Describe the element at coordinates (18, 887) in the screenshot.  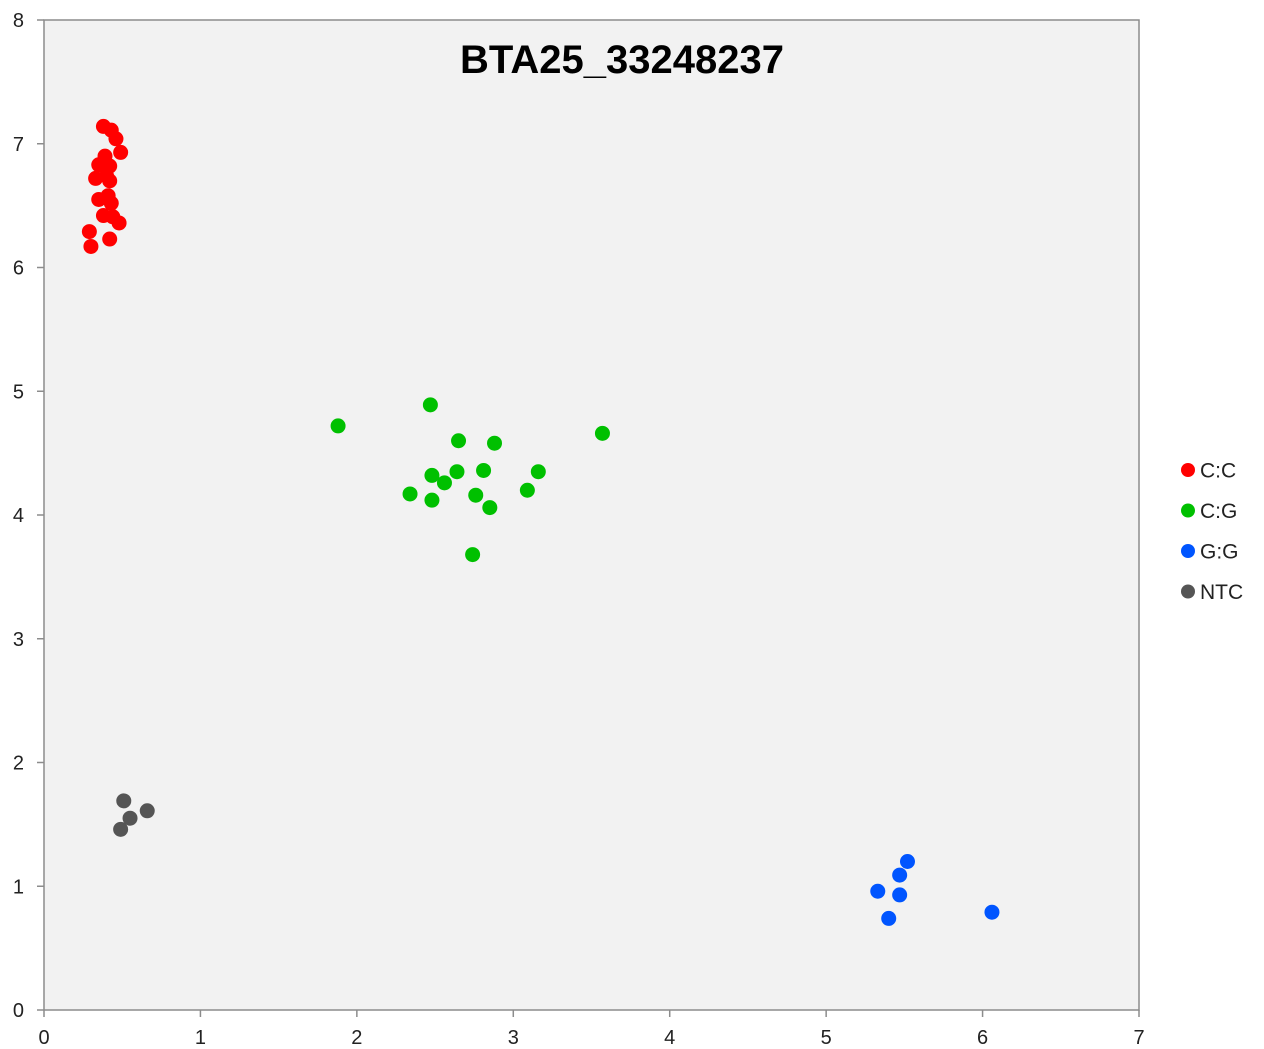
I see `y-tick-label: 1` at that location.